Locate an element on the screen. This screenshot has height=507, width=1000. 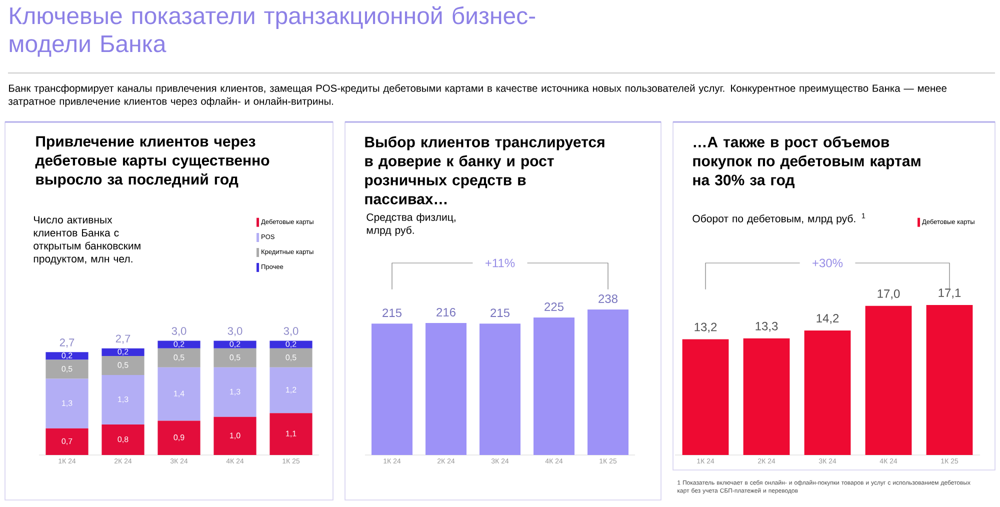
data-label: 216 is located at coordinates (446, 312).